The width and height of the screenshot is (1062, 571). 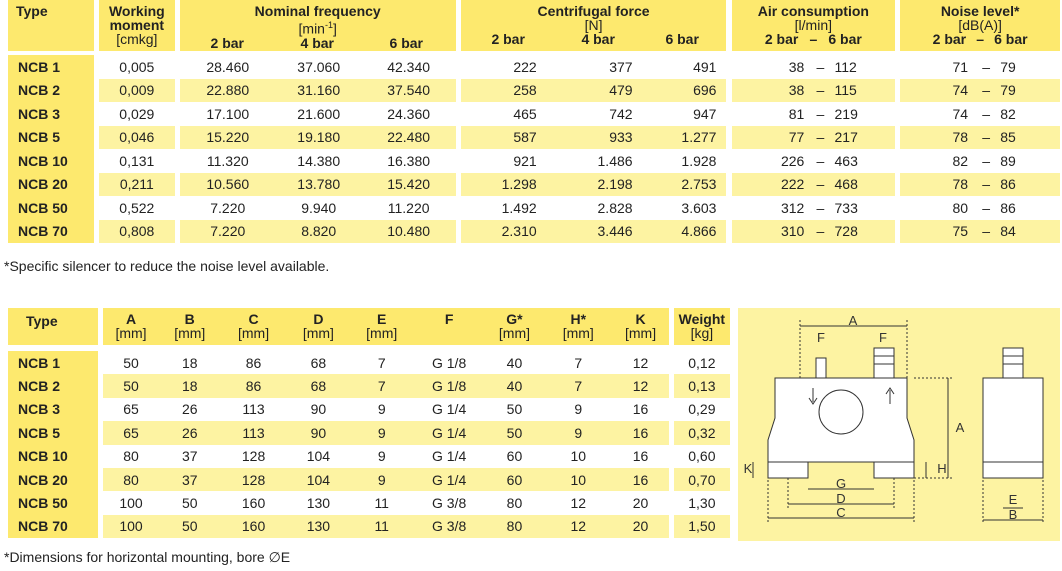 What do you see at coordinates (640, 526) in the screenshot?
I see `cell-k: 20` at bounding box center [640, 526].